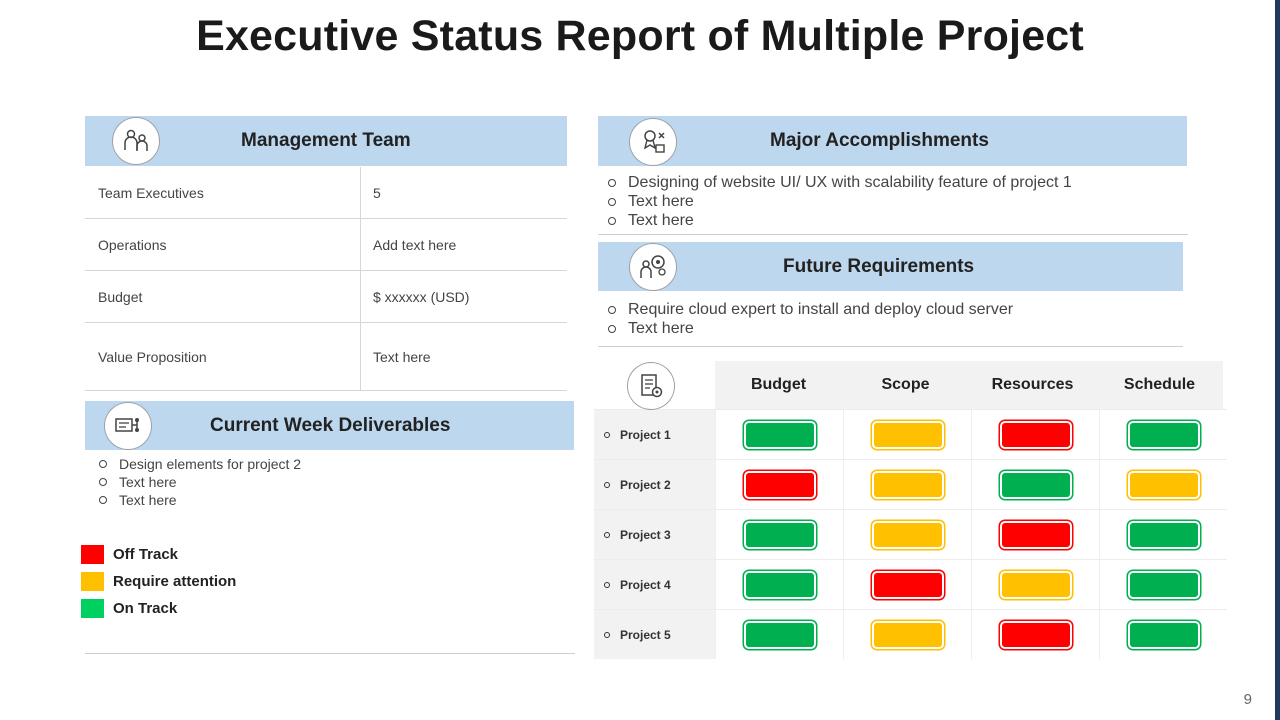 This screenshot has height=720, width=1280. Describe the element at coordinates (879, 266) in the screenshot. I see `future-requirements-title: Future Requirements` at that location.